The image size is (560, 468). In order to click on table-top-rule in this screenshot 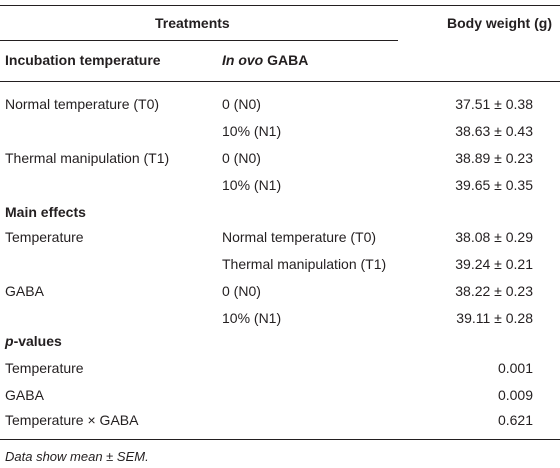, I will do `click(280, 5)`.